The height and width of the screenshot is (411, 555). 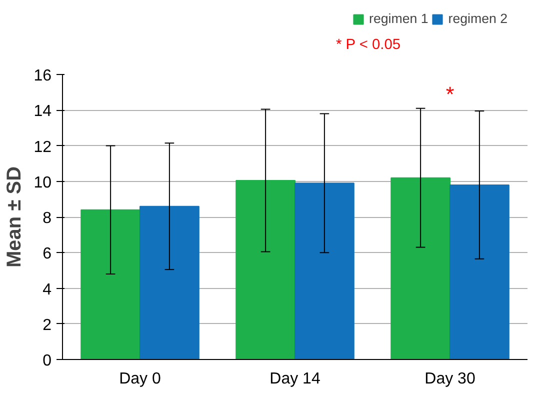 What do you see at coordinates (368, 45) in the screenshot?
I see `text: * P < 0.05` at bounding box center [368, 45].